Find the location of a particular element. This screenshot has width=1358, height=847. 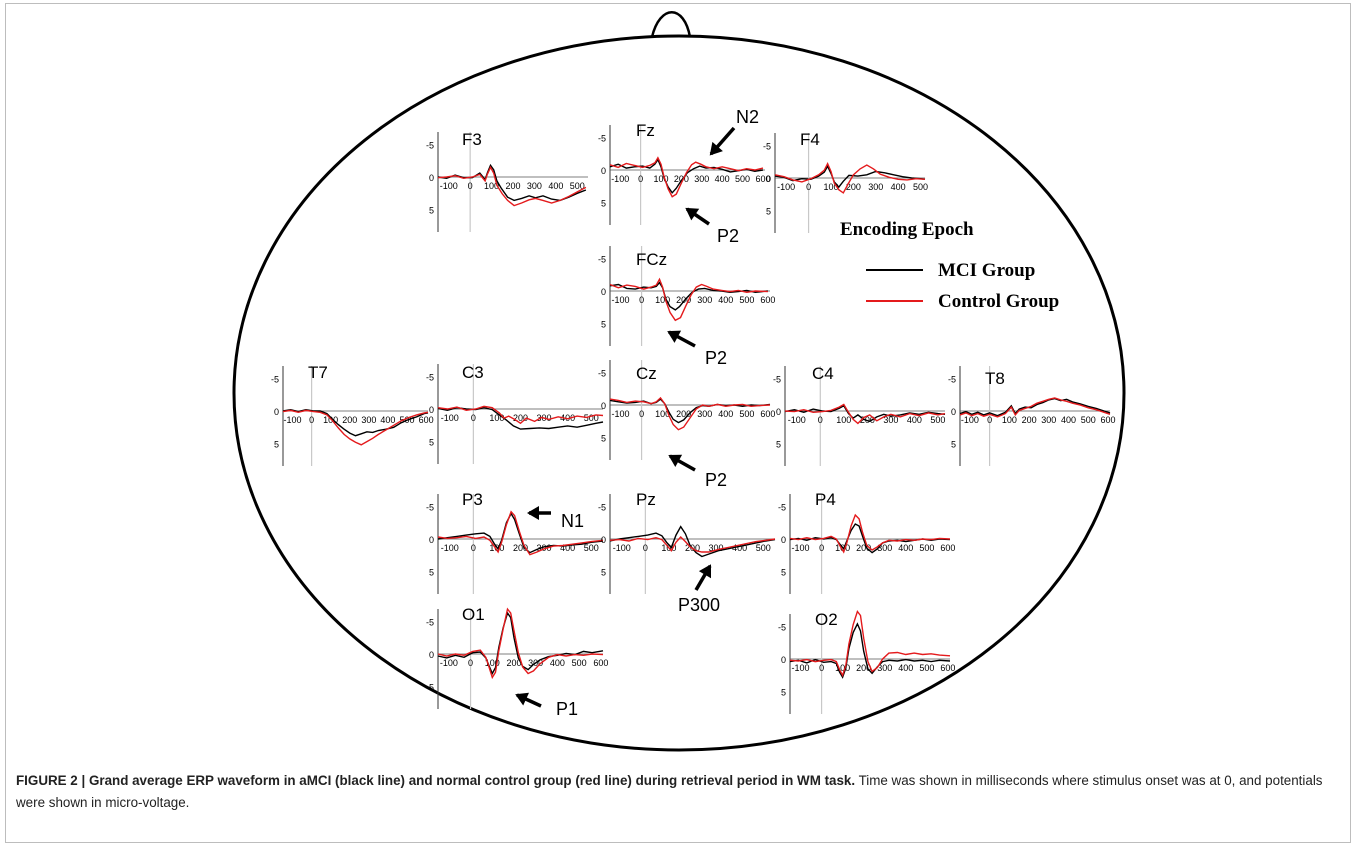

electrode-label: C3 is located at coordinates (473, 372).